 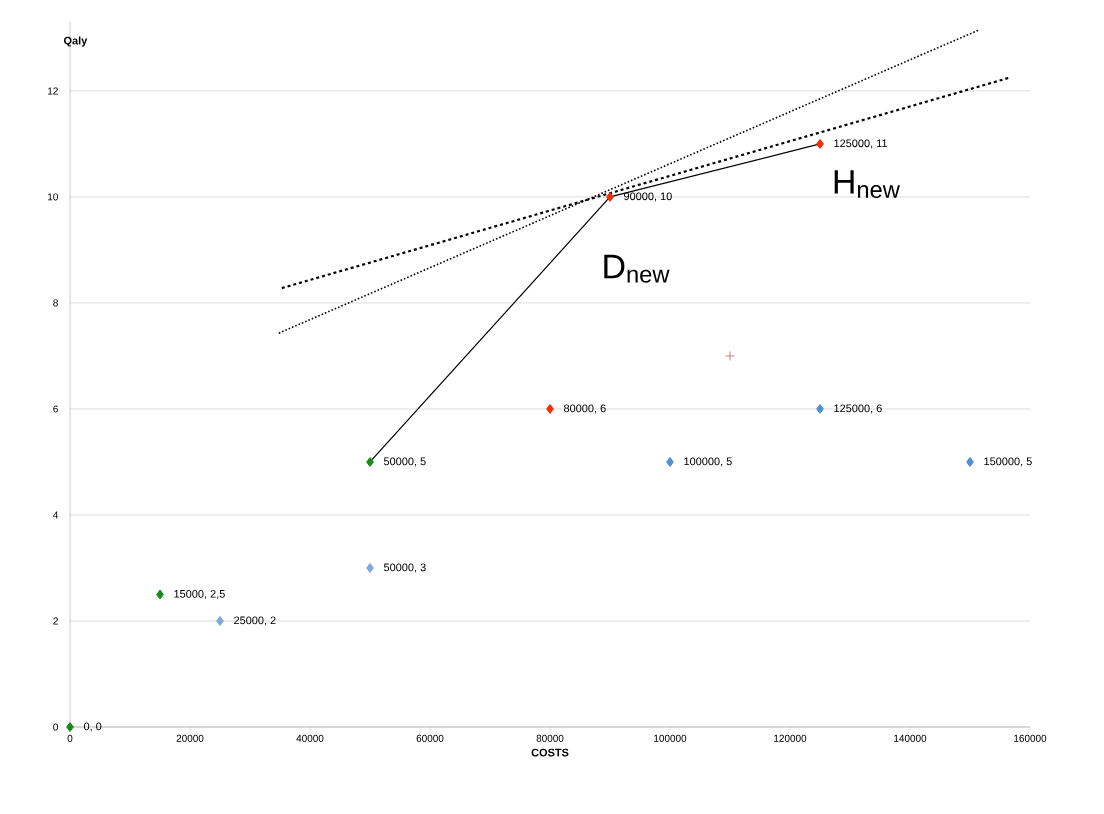 What do you see at coordinates (550, 752) in the screenshot?
I see `x-axis-title: COSTS` at bounding box center [550, 752].